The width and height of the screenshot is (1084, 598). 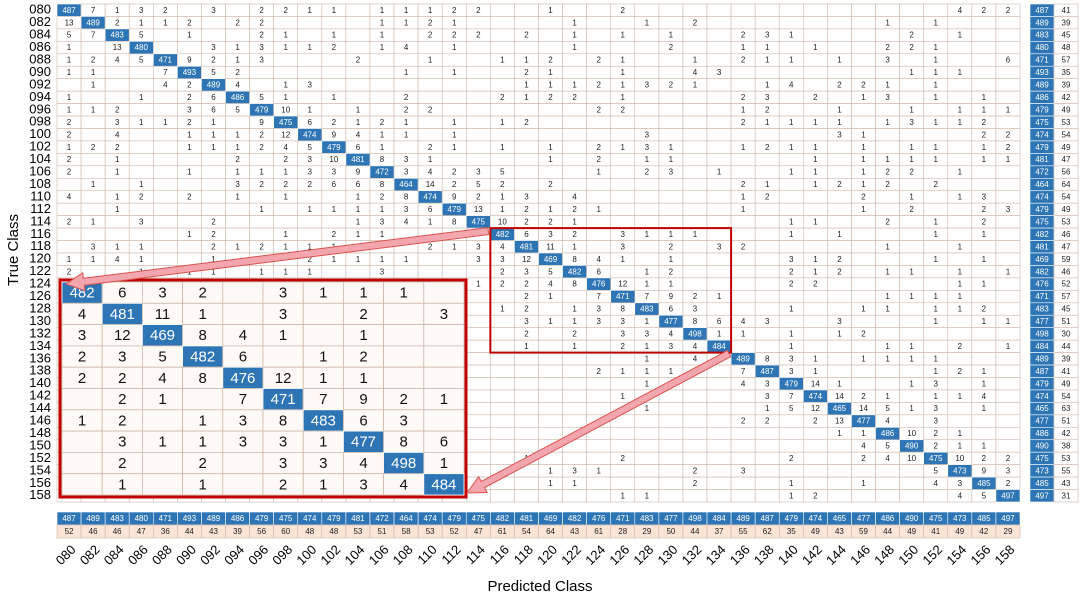 I want to click on cell-value: 7, so click(x=93, y=35).